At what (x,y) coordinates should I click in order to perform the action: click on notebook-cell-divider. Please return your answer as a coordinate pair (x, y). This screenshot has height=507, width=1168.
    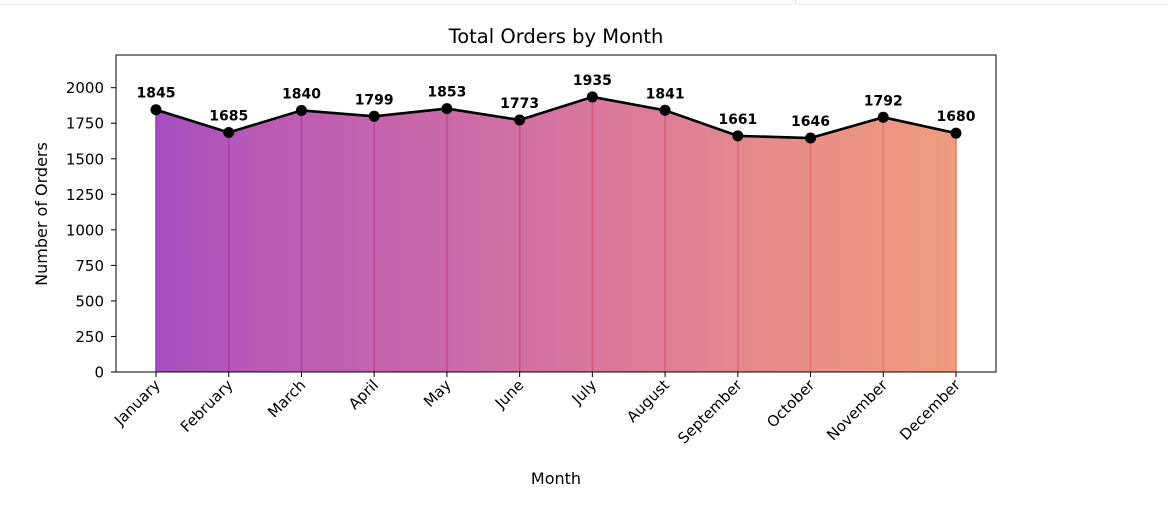
    Looking at the image, I should click on (584, 2).